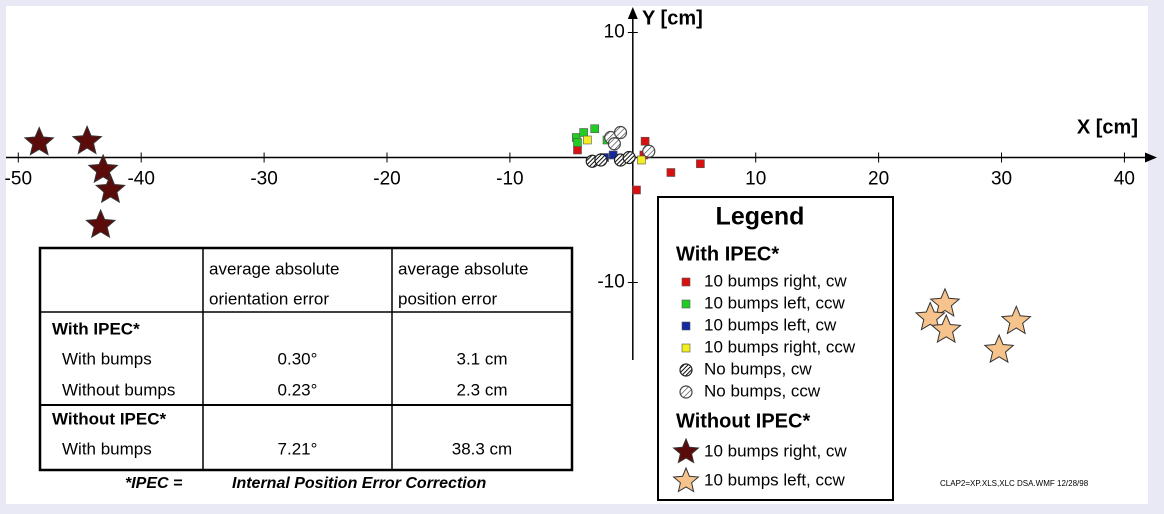  I want to click on x-tick-label: 10, so click(755, 179).